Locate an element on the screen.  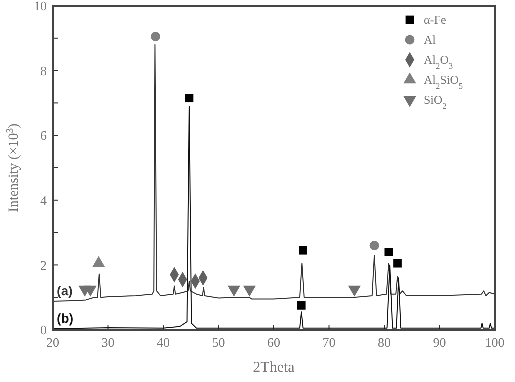
series-label: (b) is located at coordinates (65, 318).